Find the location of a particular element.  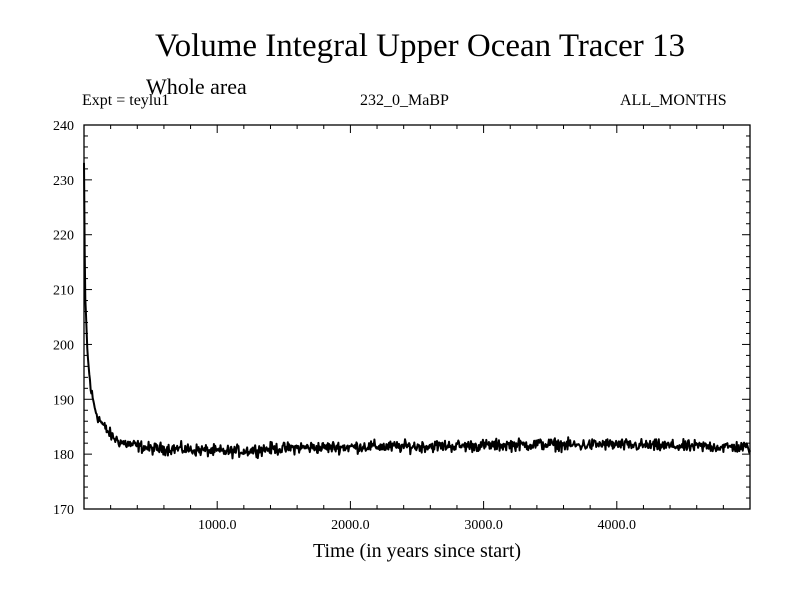

chart-subtitle: Whole area is located at coordinates (196, 86).